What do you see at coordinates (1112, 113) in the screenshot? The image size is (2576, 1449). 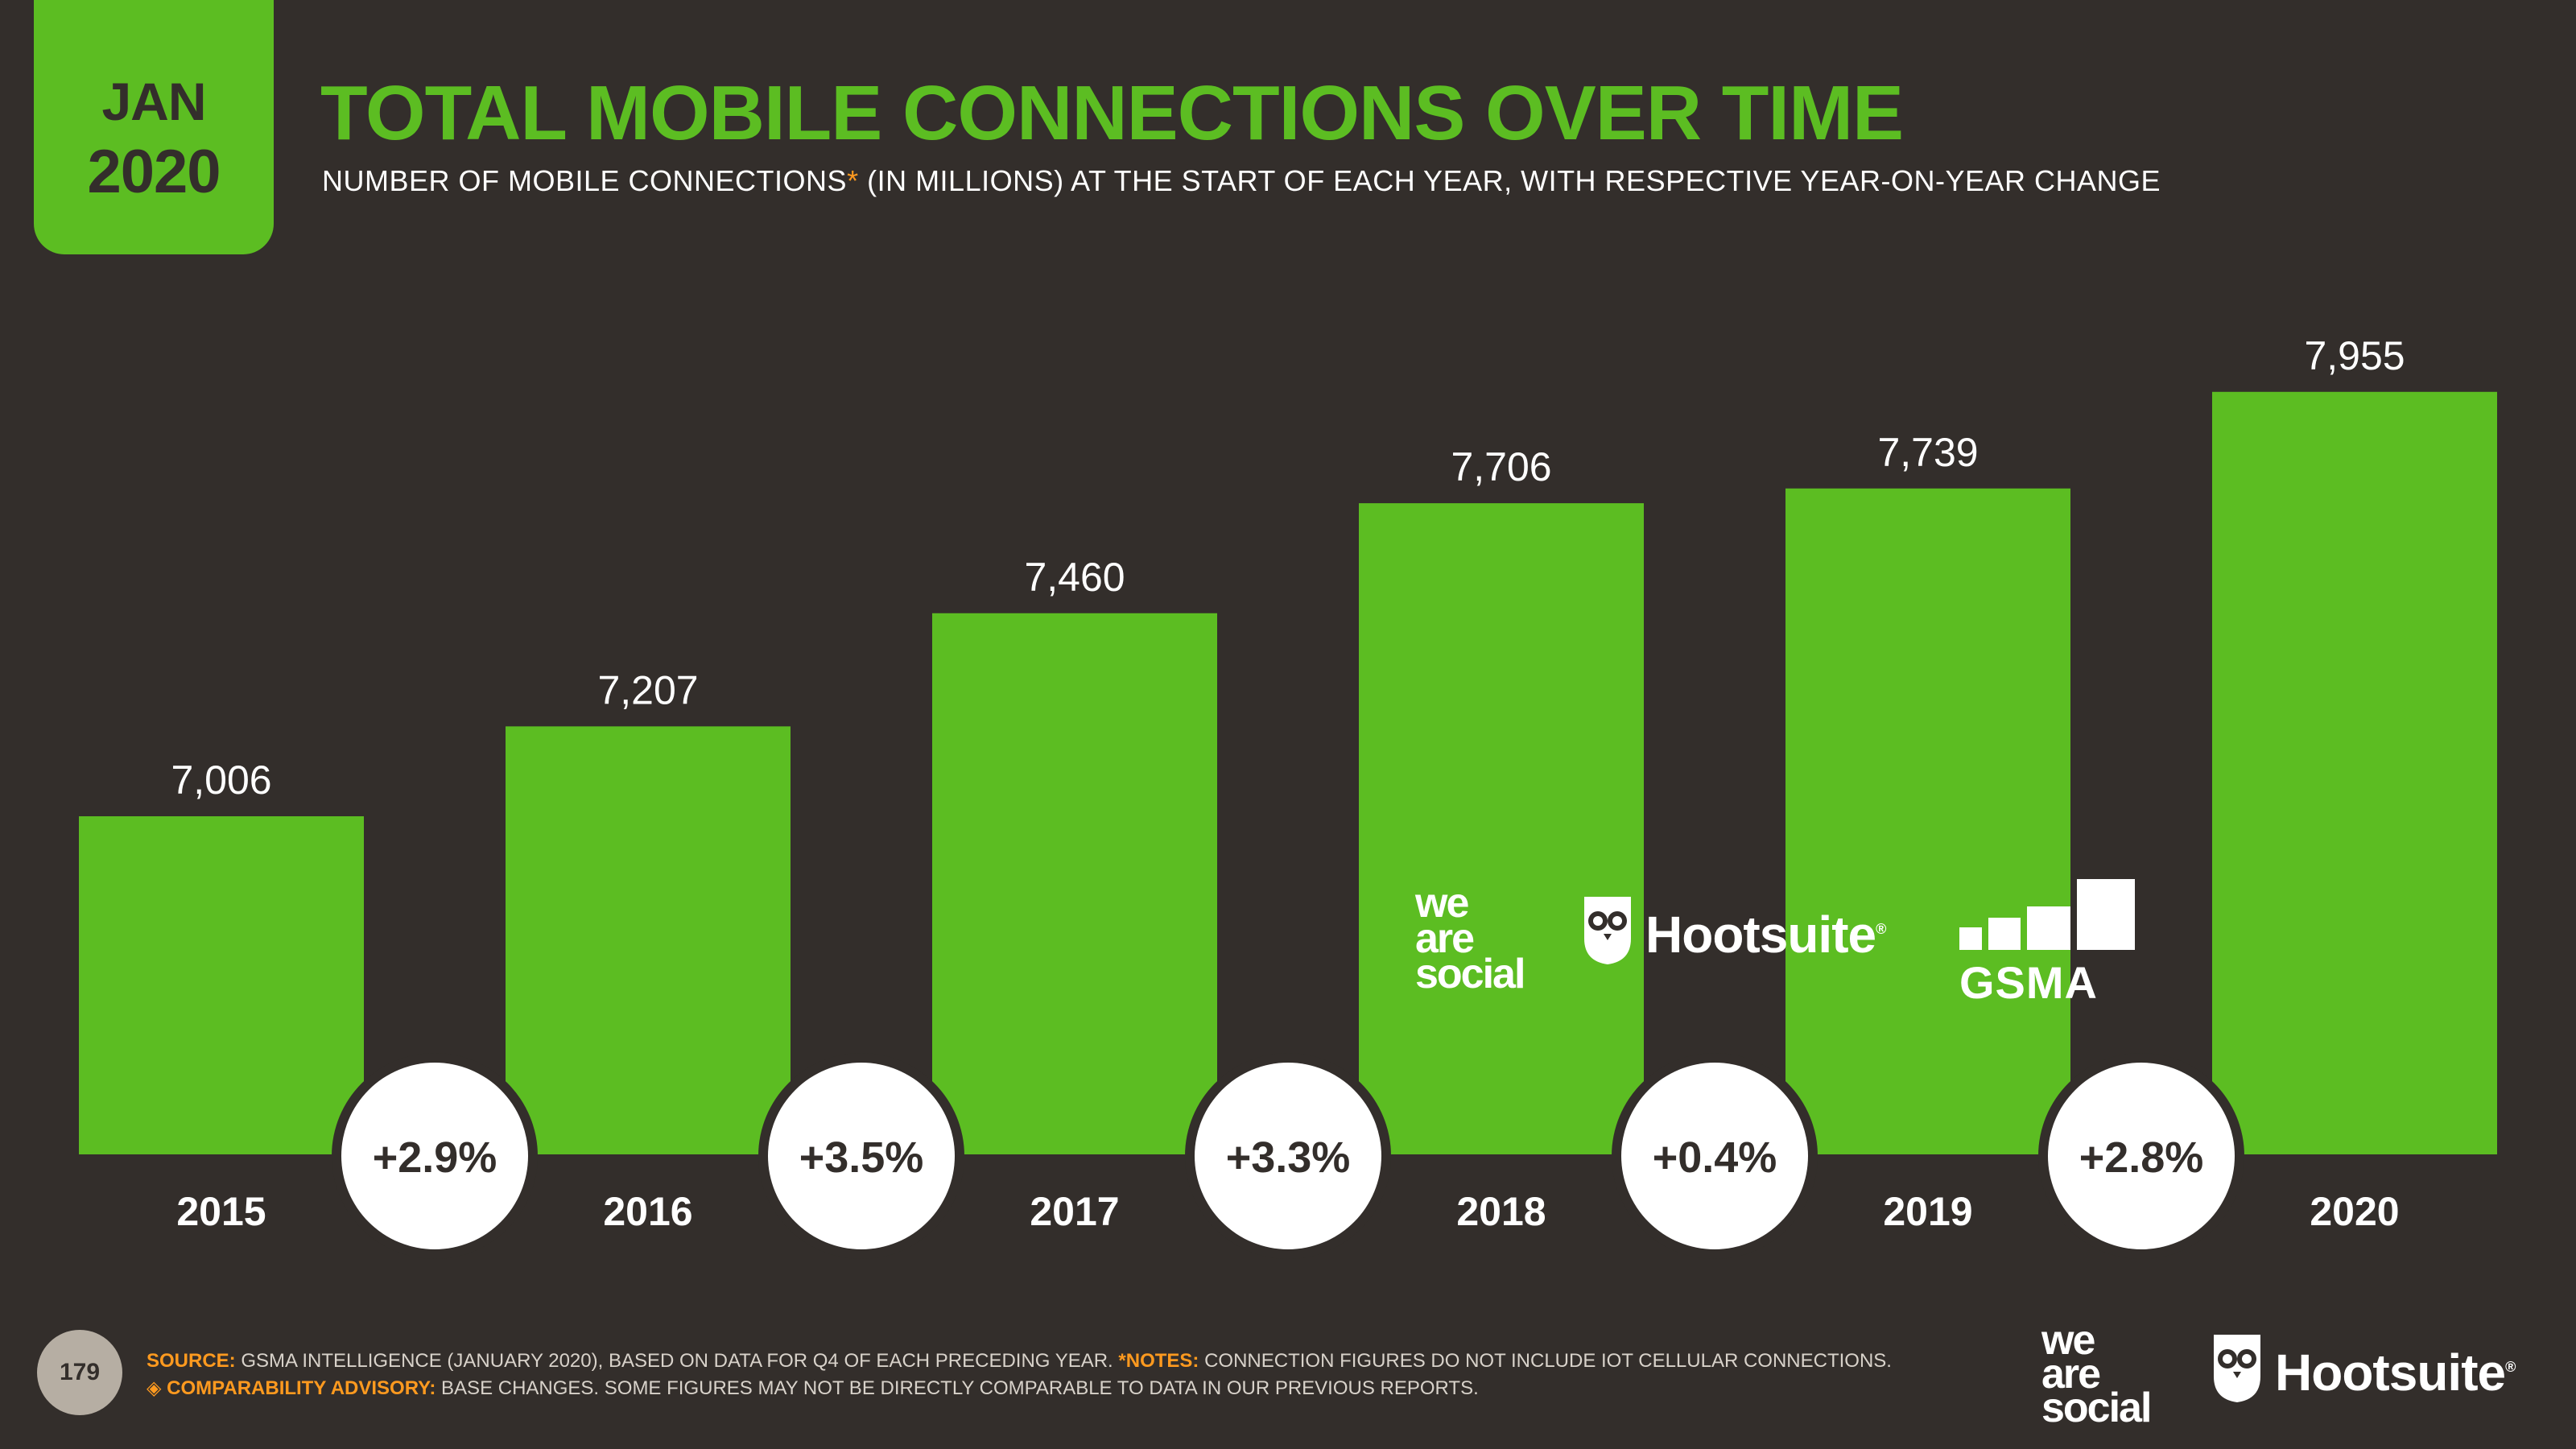 I see `page-title: TOTAL MOBILE CONNECTIONS OVER TIME` at bounding box center [1112, 113].